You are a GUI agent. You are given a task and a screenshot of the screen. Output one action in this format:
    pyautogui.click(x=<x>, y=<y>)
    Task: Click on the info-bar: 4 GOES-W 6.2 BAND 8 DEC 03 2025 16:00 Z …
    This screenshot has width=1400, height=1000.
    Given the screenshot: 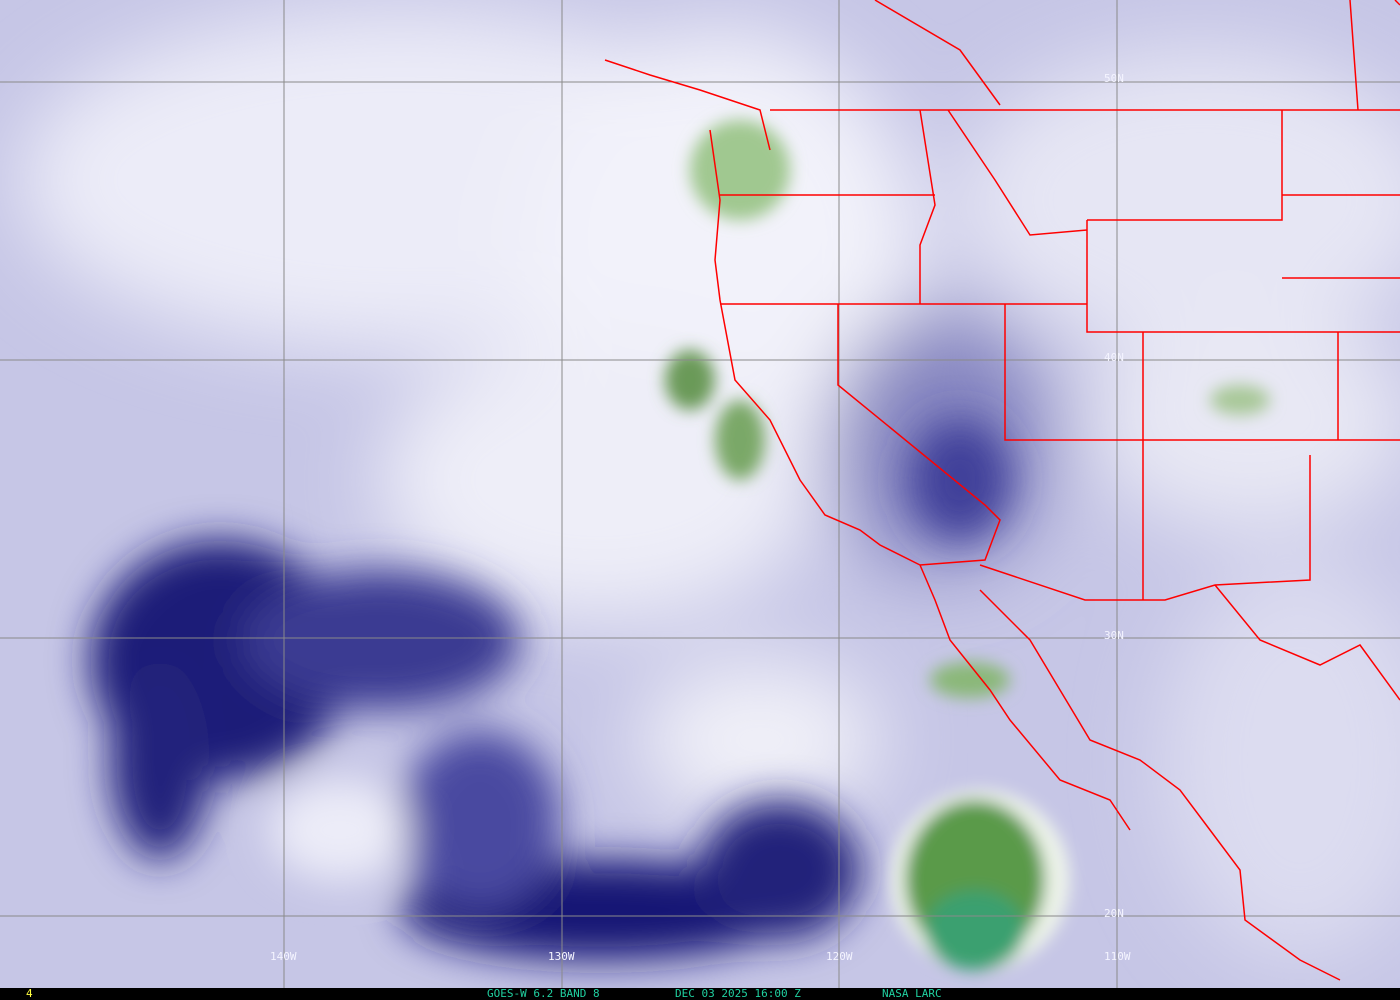 What is the action you would take?
    pyautogui.click(x=700, y=994)
    